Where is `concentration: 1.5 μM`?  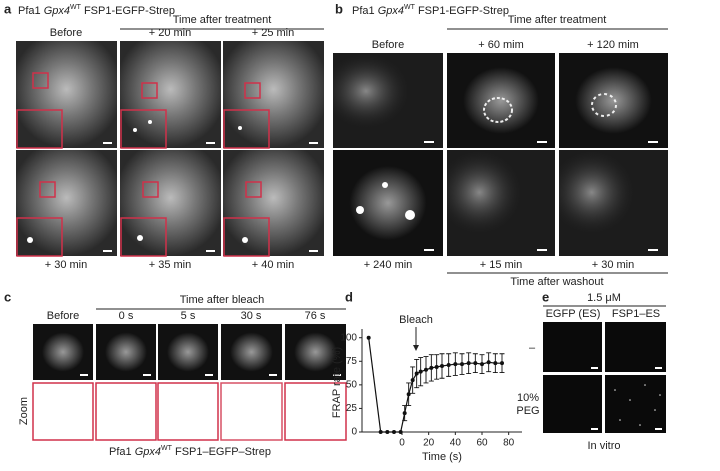 concentration: 1.5 μM is located at coordinates (604, 298).